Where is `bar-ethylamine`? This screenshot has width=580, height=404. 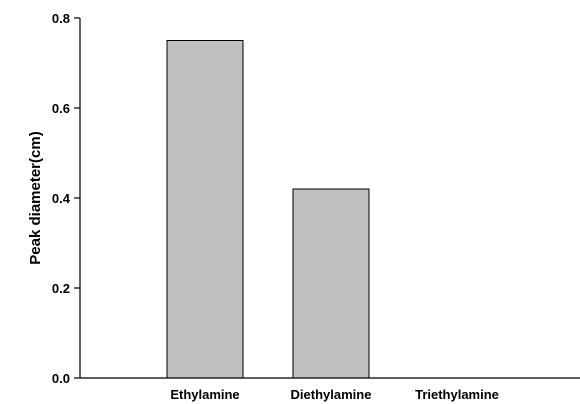
bar-ethylamine is located at coordinates (205, 209).